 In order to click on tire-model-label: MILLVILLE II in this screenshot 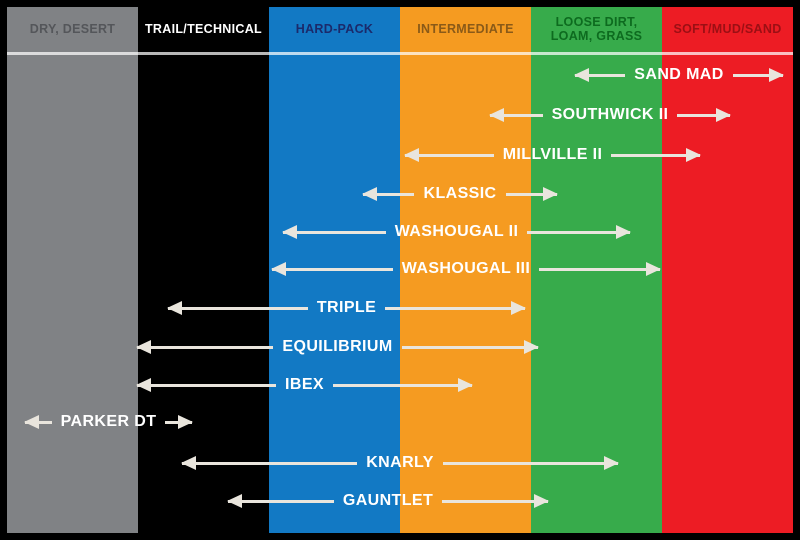, I will do `click(552, 154)`.